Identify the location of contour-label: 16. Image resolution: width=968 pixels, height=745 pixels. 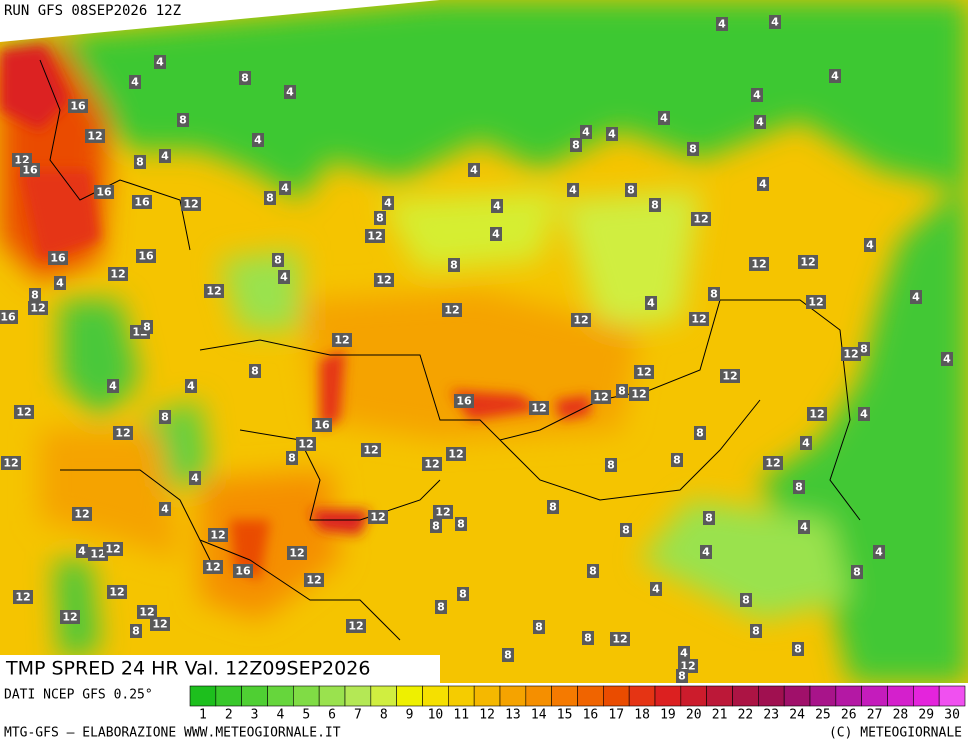
(142, 202).